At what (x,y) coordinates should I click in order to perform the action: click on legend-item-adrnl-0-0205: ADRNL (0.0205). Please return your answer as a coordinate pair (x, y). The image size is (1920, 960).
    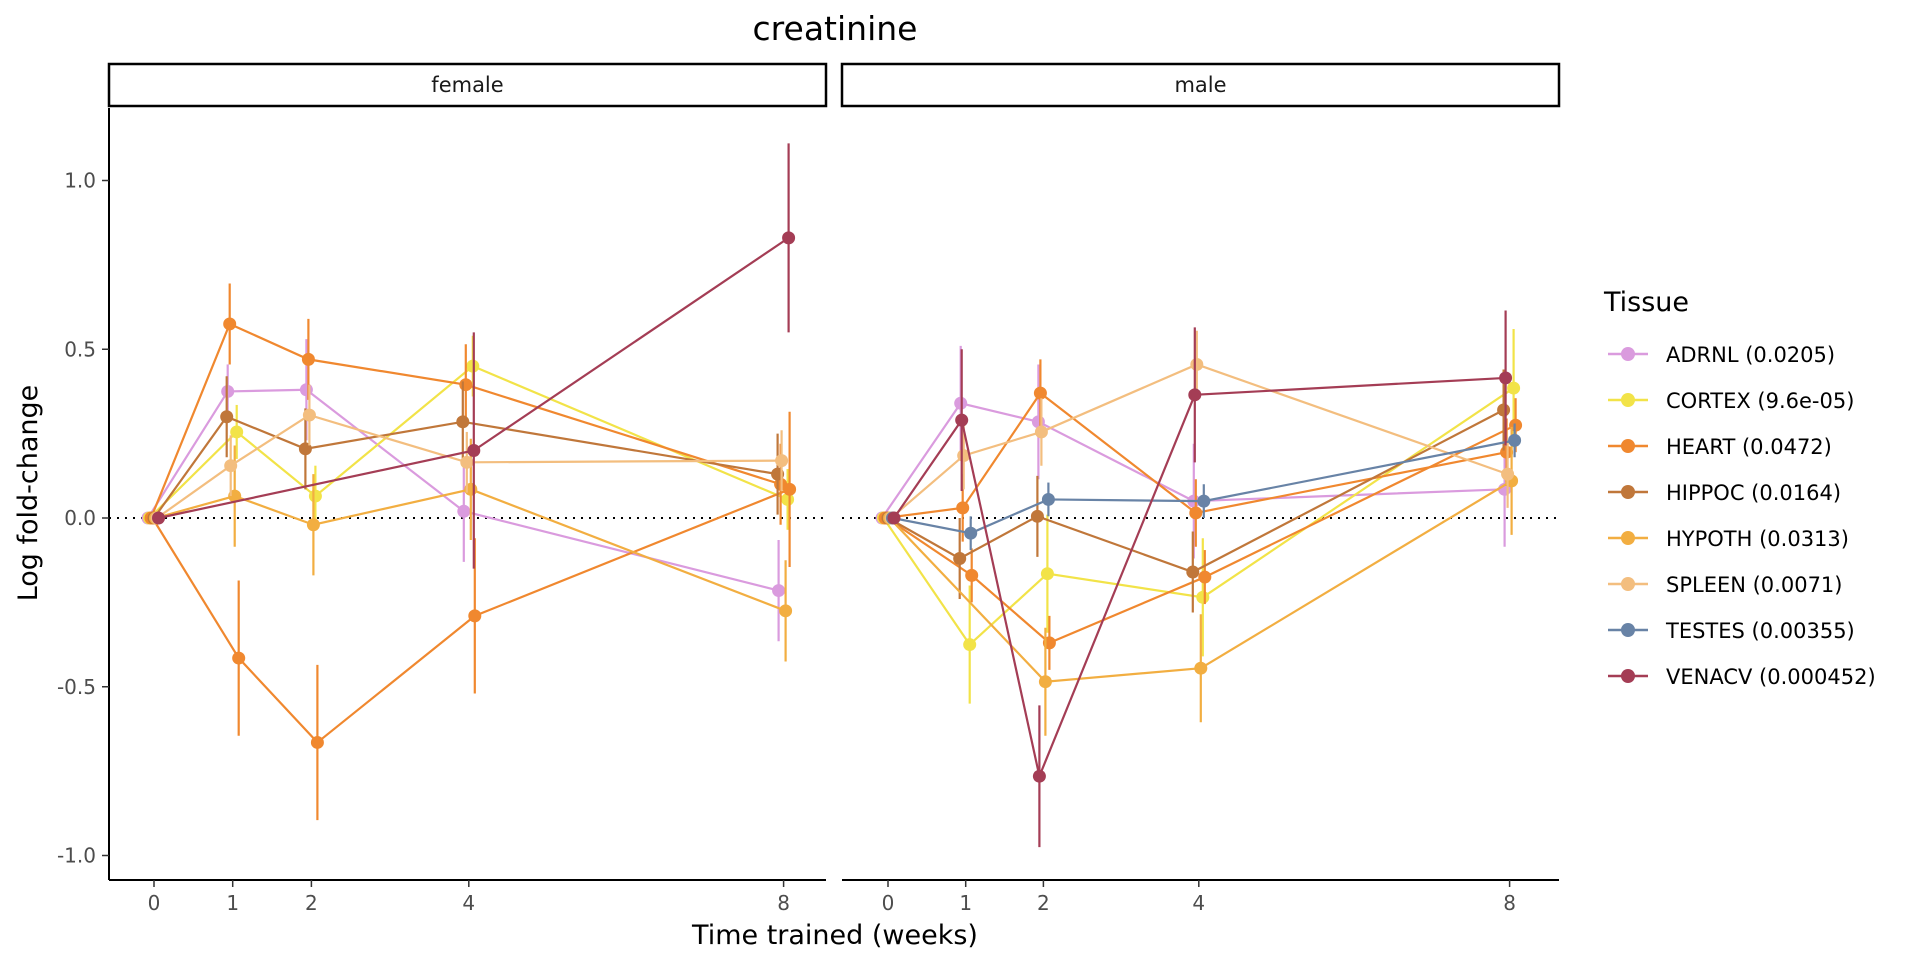
    Looking at the image, I should click on (1721, 355).